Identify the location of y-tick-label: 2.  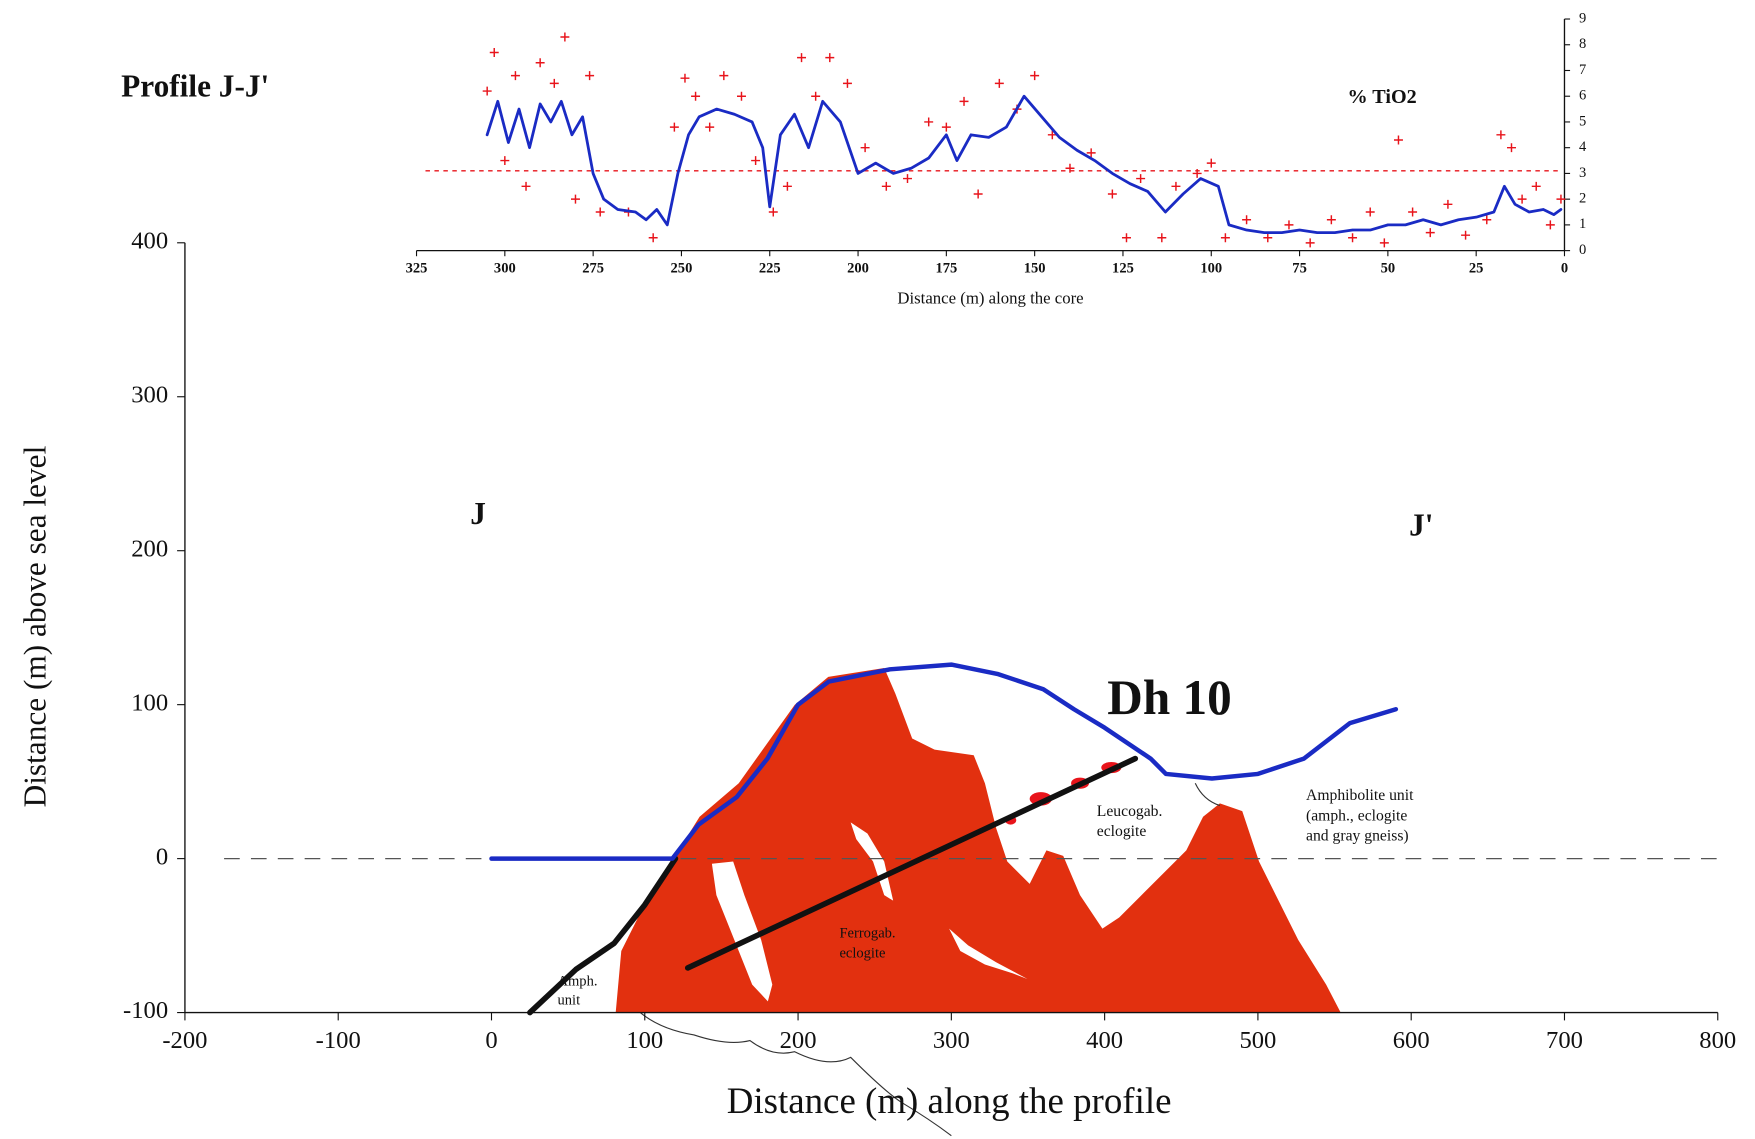
(1582, 199).